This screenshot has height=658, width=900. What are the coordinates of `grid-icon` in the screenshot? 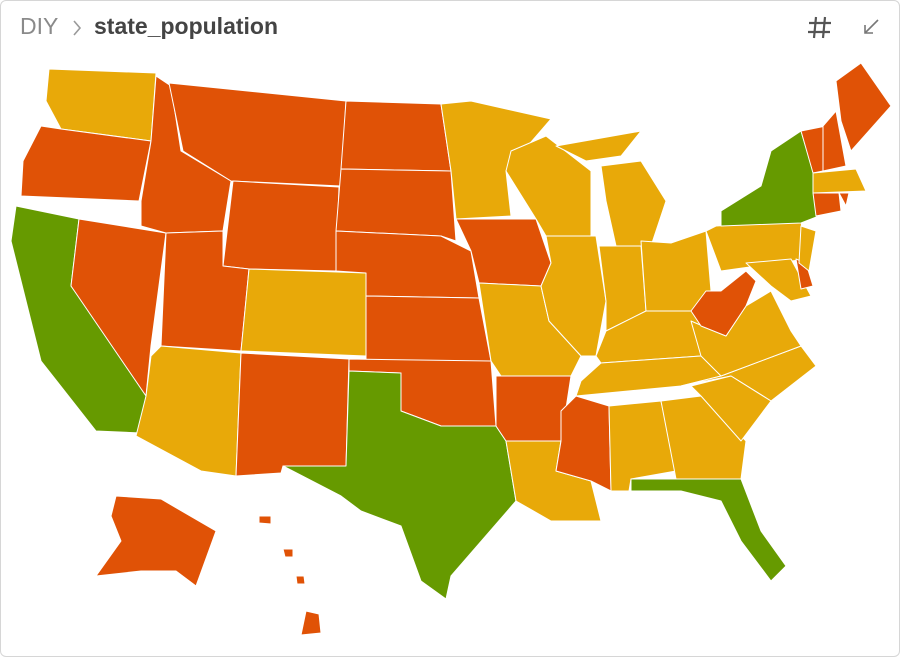 It's located at (819, 27).